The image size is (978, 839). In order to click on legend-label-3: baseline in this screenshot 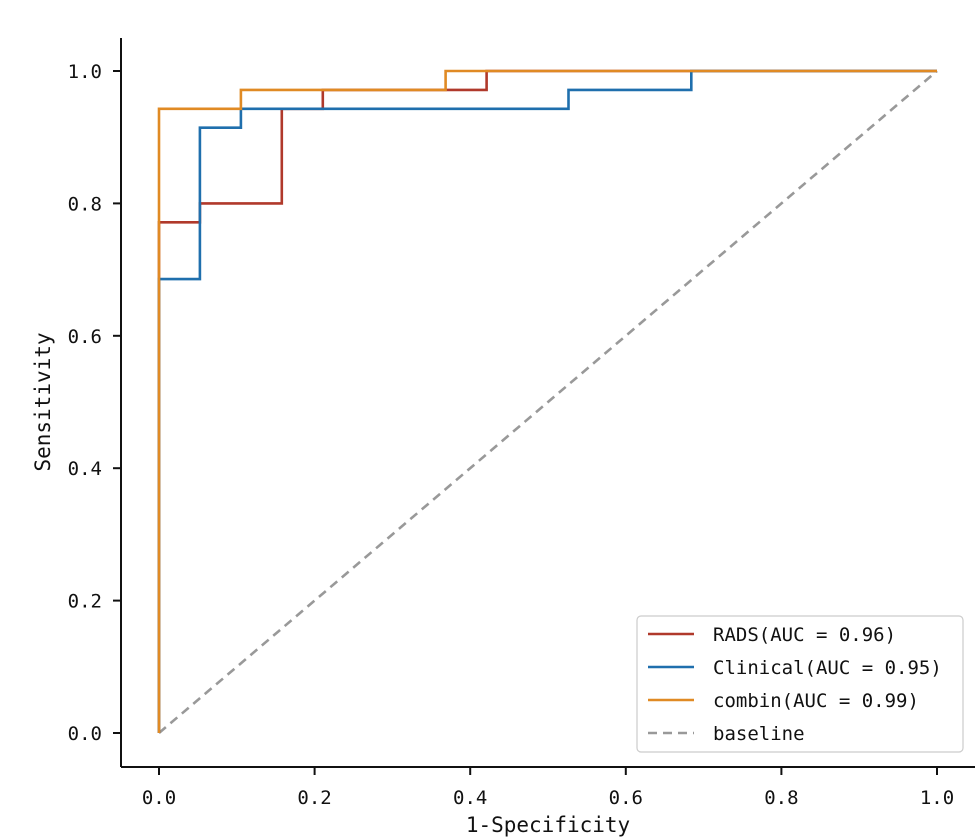, I will do `click(759, 734)`.